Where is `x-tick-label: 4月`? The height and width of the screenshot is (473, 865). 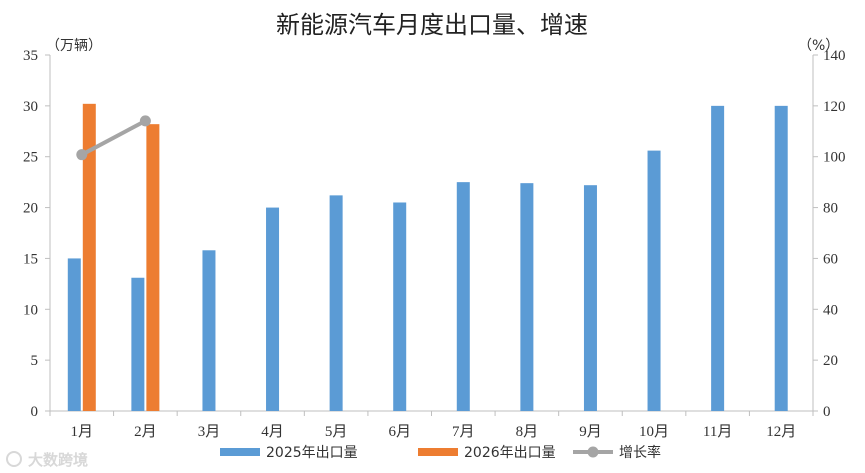 x-tick-label: 4月 is located at coordinates (272, 432).